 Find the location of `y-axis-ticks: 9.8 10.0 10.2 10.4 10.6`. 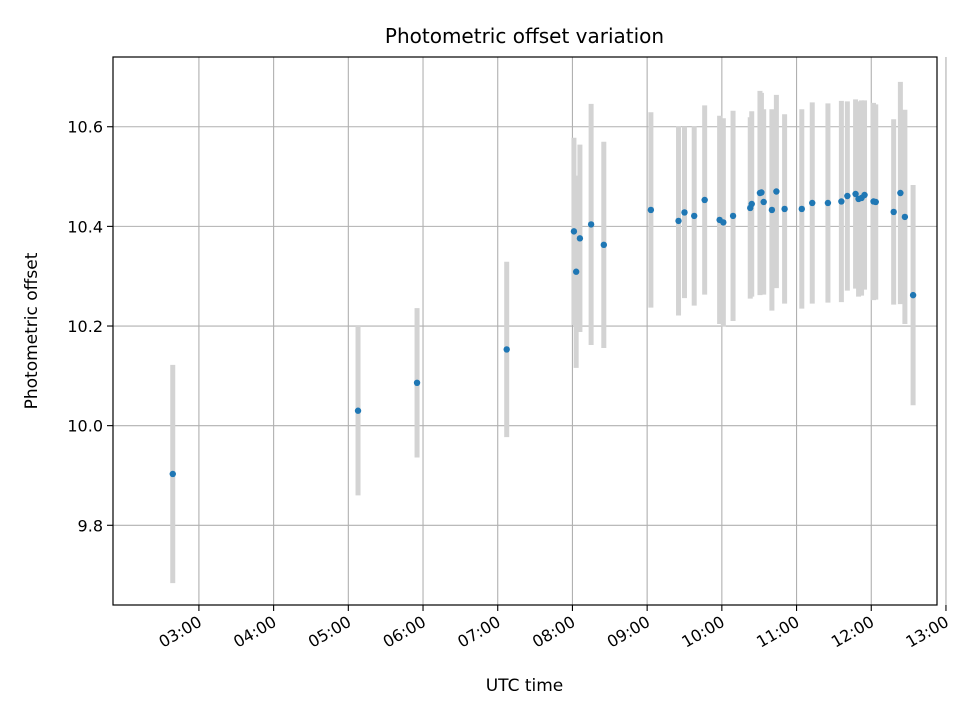

y-axis-ticks: 9.8 10.0 10.2 10.4 10.6 is located at coordinates (90, 326).